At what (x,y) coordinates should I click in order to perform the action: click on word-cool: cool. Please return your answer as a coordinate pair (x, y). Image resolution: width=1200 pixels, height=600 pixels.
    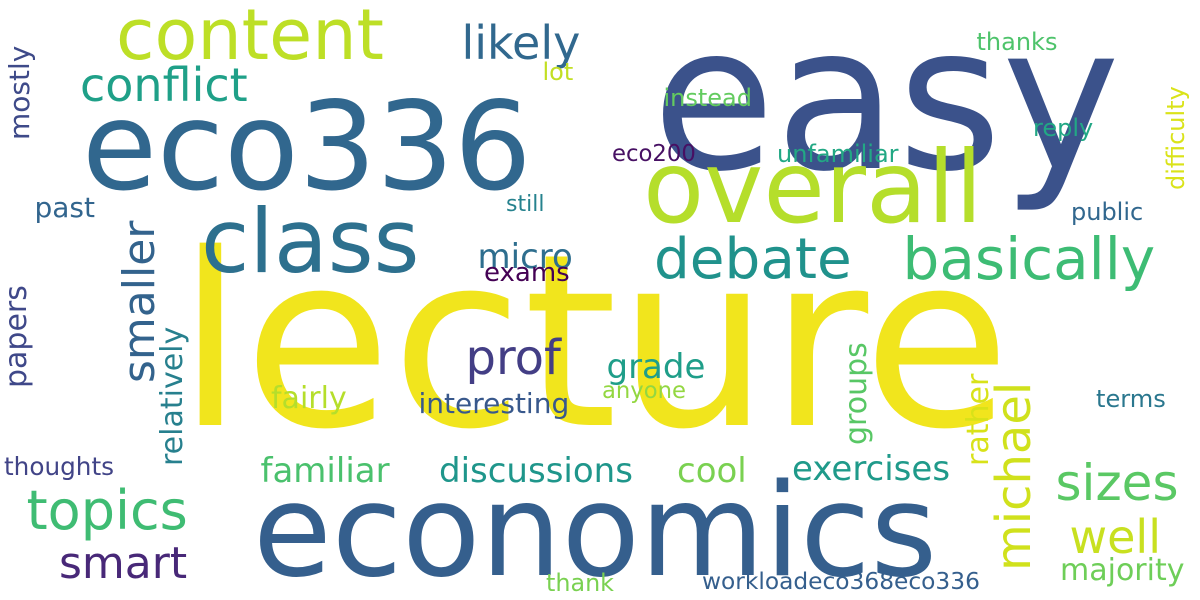
    Looking at the image, I should click on (712, 471).